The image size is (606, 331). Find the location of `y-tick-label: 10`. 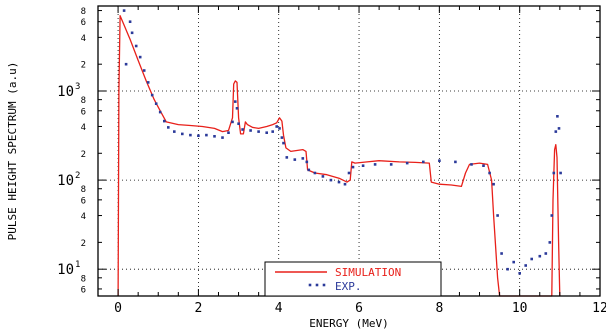

y-tick-label: 10 is located at coordinates (65, 181).